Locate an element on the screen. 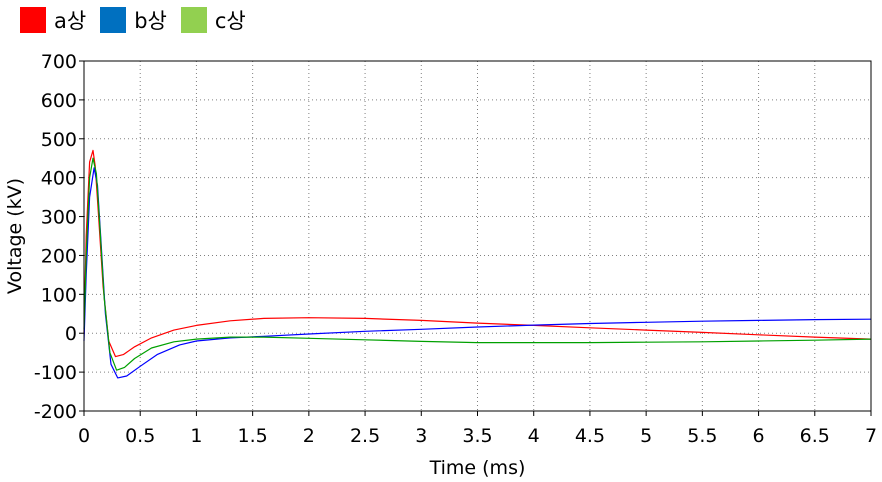 Image resolution: width=882 pixels, height=482 pixels. legend-item-b: b상 is located at coordinates (133, 20).